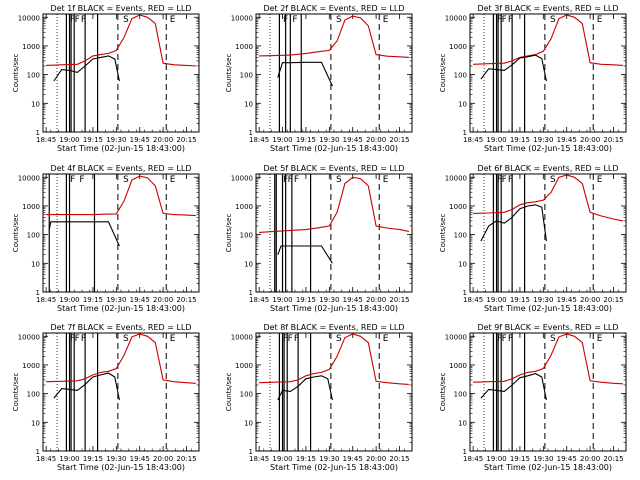 The width and height of the screenshot is (640, 480). What do you see at coordinates (120, 168) in the screenshot?
I see `chart-title: Det 4f BLACK = Events, RED = LLD` at bounding box center [120, 168].